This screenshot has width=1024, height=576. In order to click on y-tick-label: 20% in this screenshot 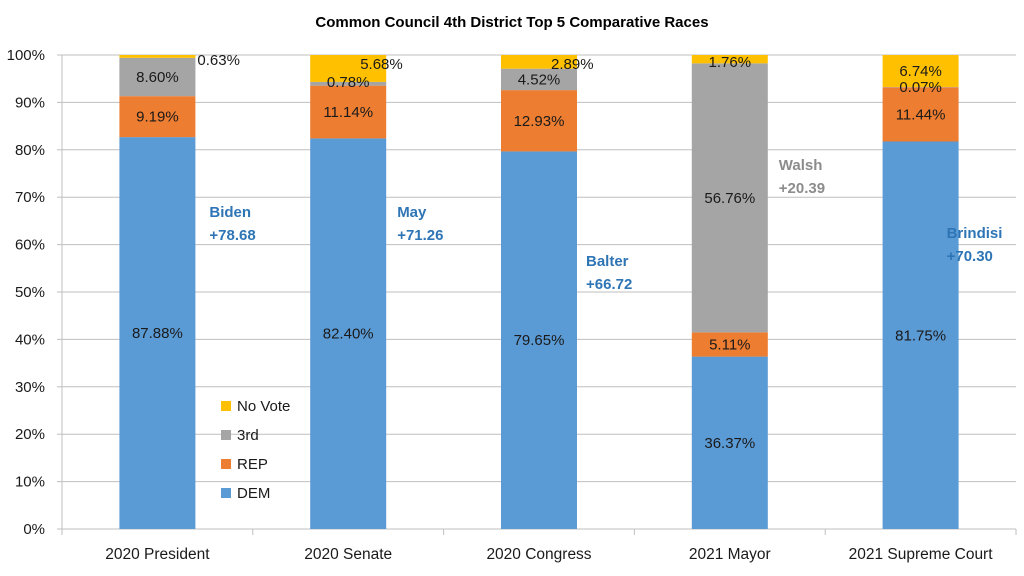, I will do `click(30, 434)`.